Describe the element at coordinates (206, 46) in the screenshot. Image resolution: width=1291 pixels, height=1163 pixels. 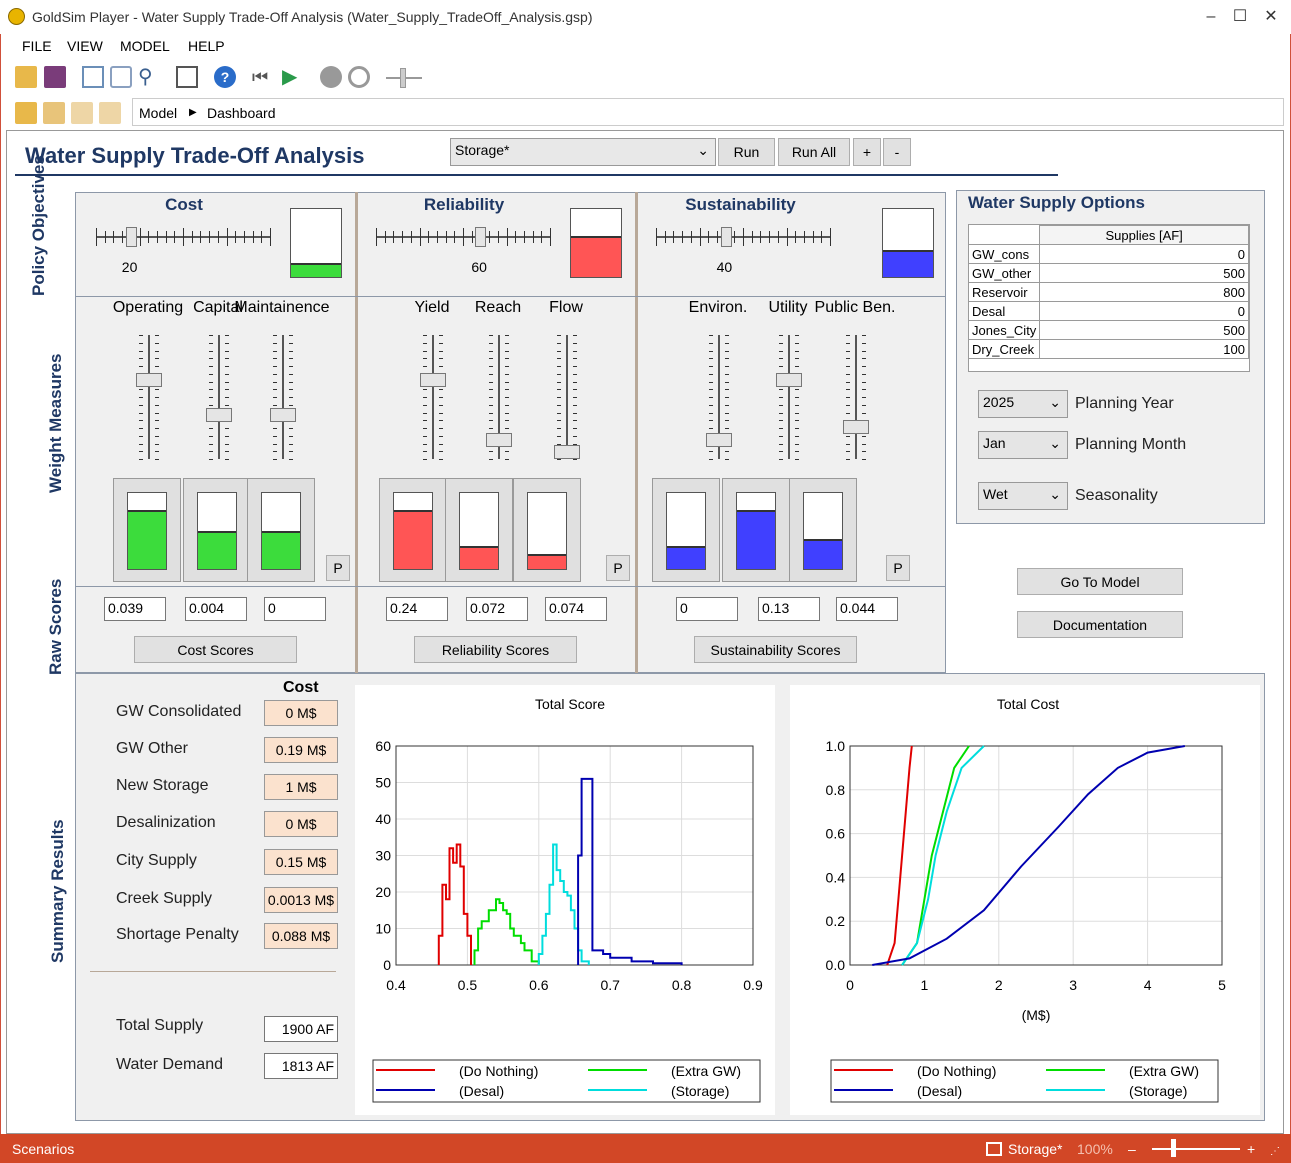
I see `menu-help: HELP` at that location.